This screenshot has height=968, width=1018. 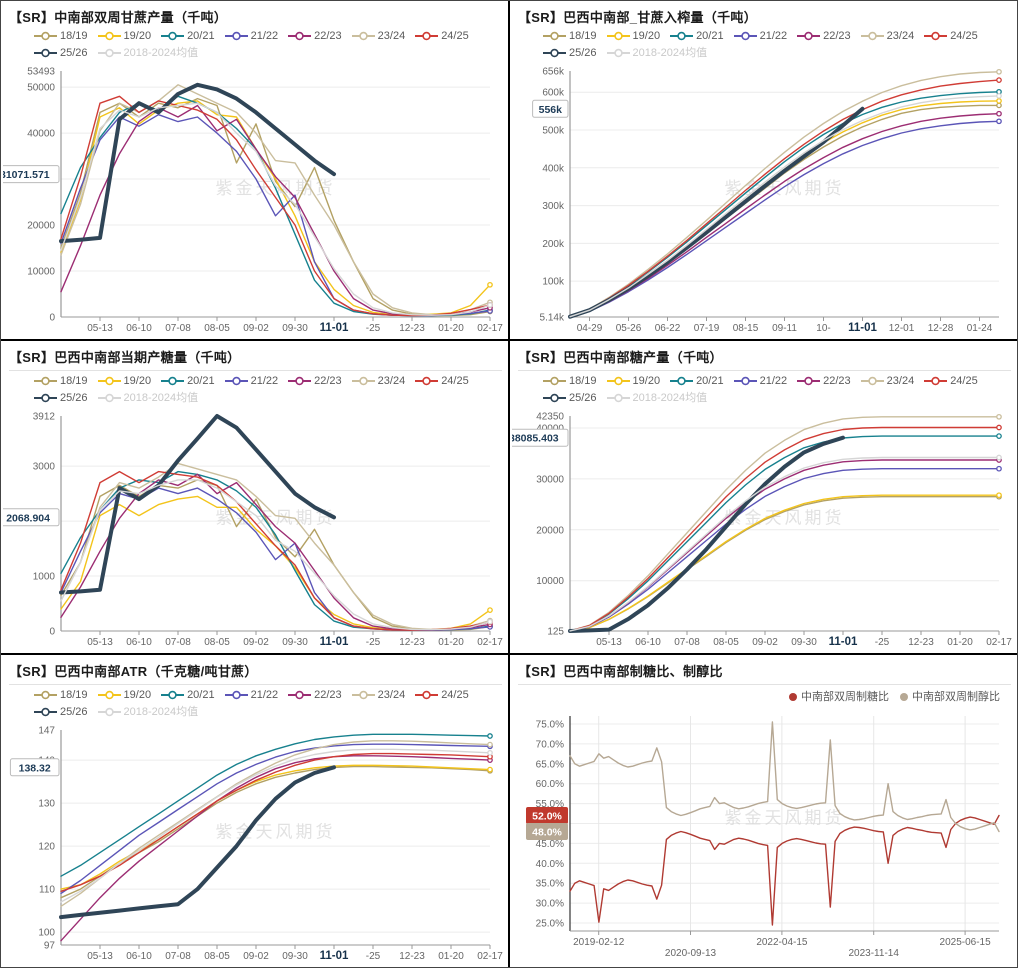 I want to click on legend-label: 19/20, so click(x=137, y=36).